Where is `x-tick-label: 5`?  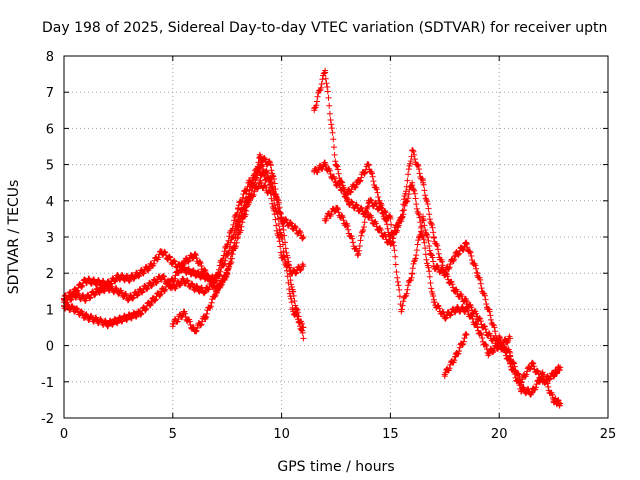
x-tick-label: 5 is located at coordinates (173, 434).